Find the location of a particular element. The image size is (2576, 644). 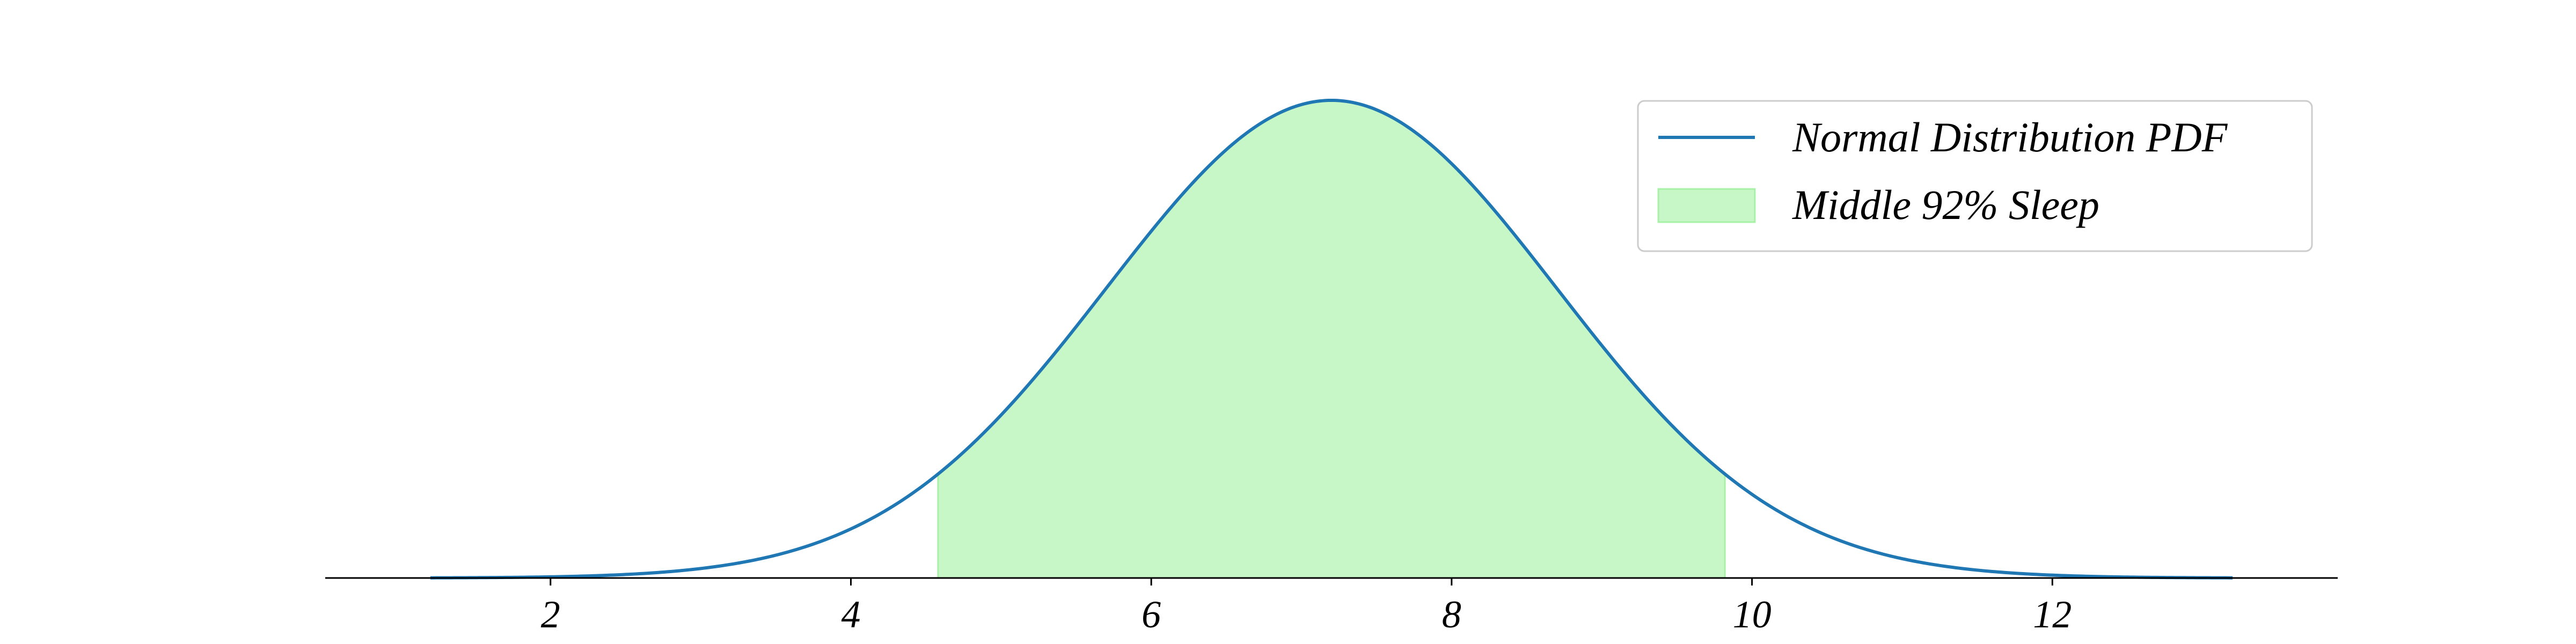

x-tick-label-6: 6 is located at coordinates (1151, 614).